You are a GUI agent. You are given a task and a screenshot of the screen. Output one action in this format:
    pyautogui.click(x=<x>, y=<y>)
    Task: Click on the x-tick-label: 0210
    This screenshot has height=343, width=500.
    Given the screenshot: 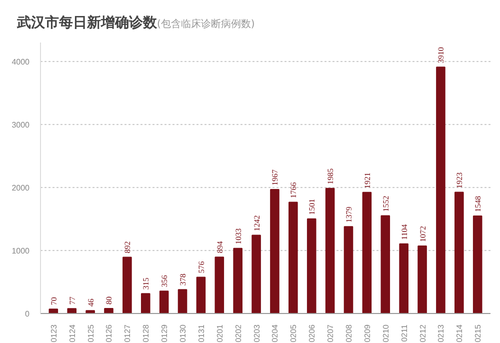 What is the action you would take?
    pyautogui.click(x=385, y=333)
    